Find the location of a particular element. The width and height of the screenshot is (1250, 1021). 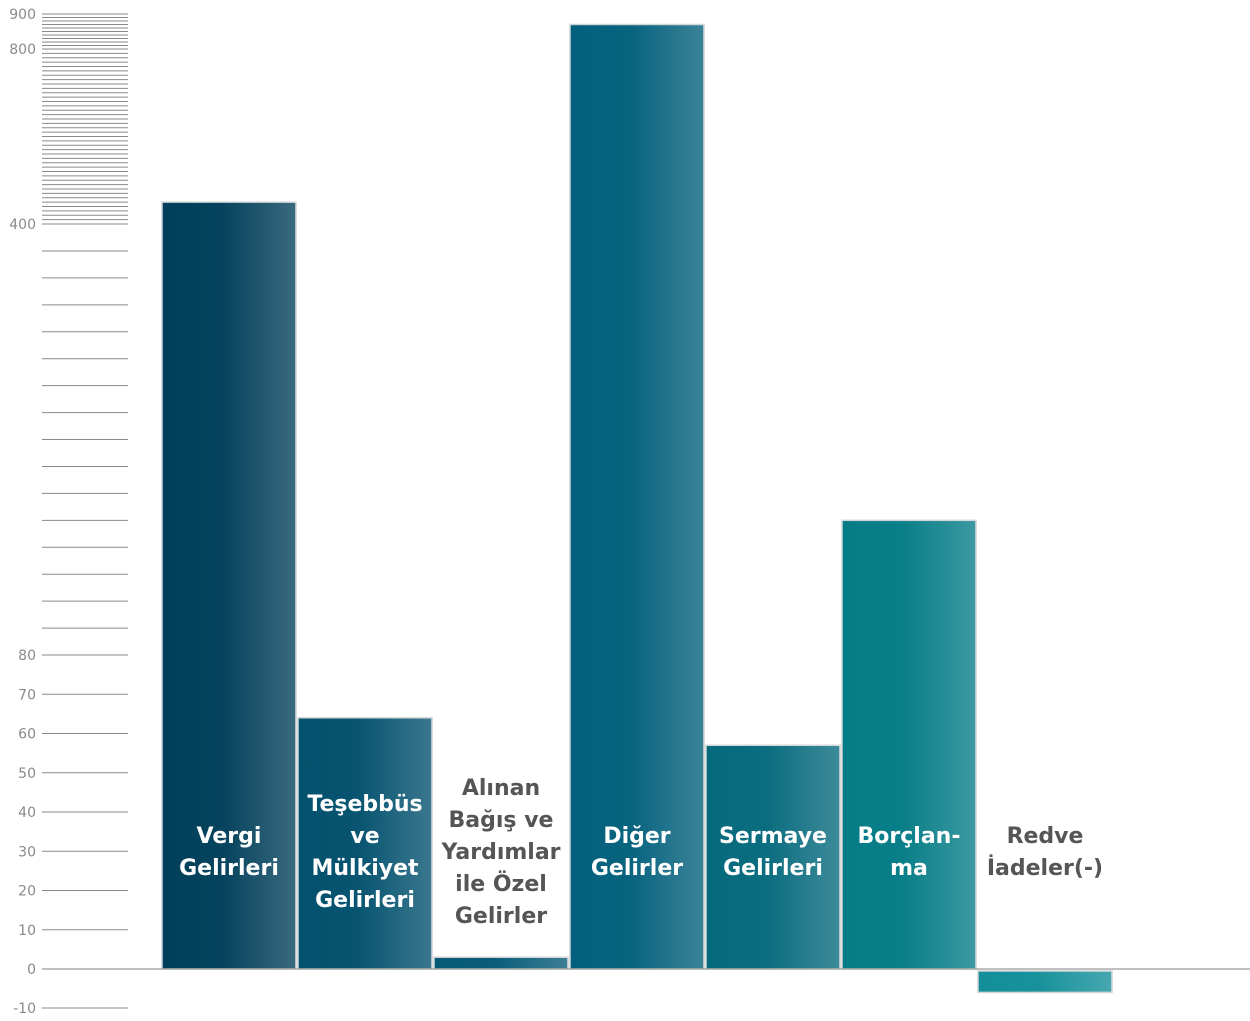

category-label: Vergi Gelirleri is located at coordinates (229, 852).